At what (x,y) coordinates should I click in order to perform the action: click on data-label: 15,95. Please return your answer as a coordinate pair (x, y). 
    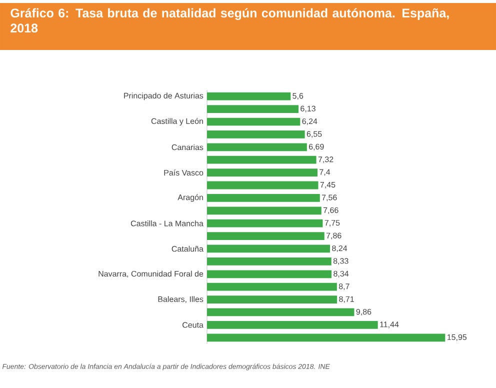
    Looking at the image, I should click on (457, 337).